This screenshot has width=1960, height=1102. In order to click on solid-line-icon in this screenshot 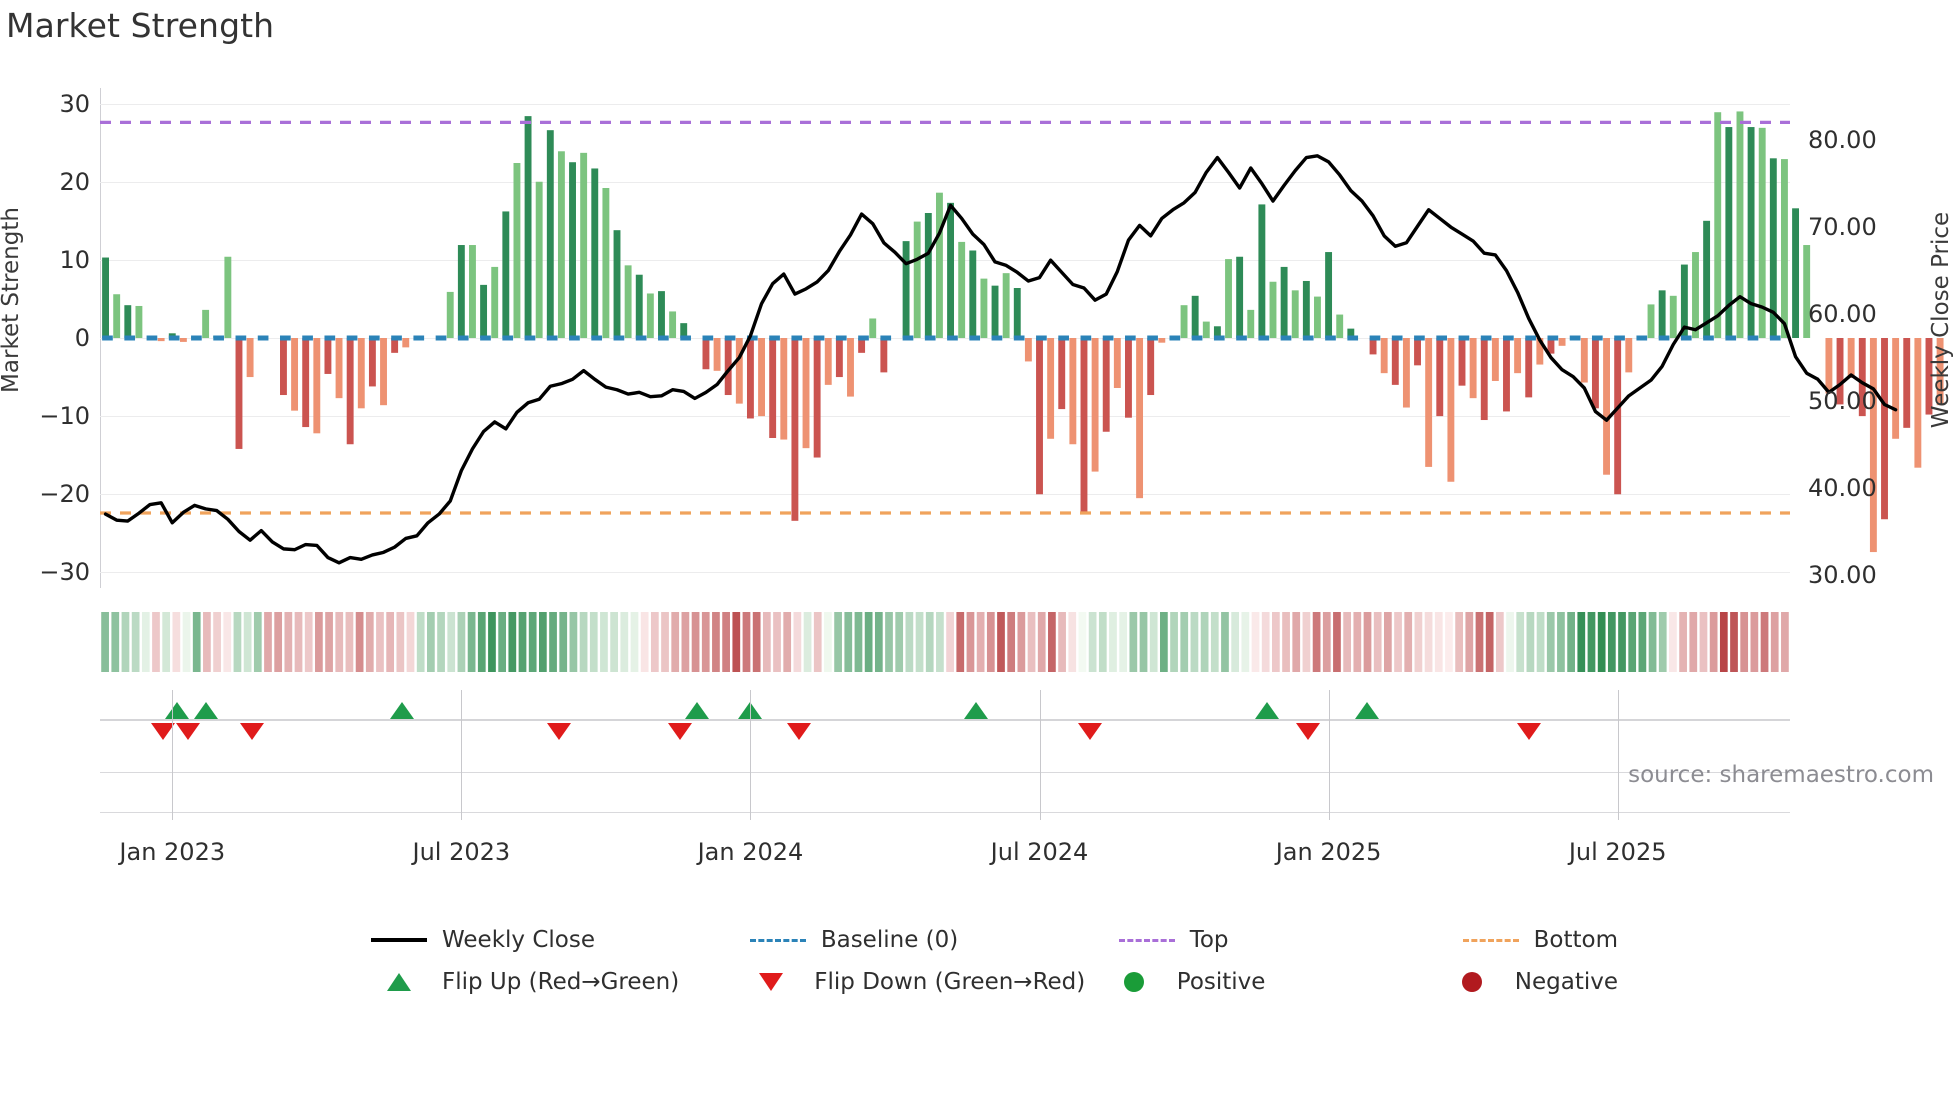, I will do `click(399, 940)`.